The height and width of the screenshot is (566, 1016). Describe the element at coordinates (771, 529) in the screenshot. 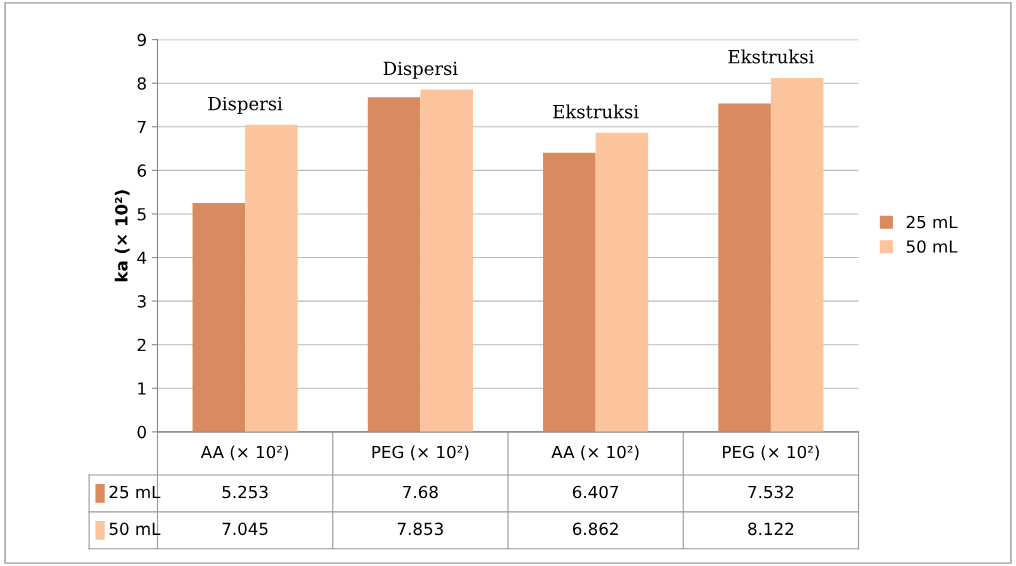

I see `data-label: 8.122` at that location.